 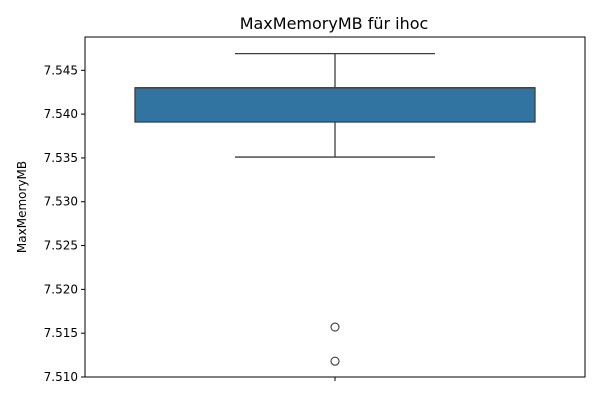 I want to click on y-tick-label: 7.545, so click(x=61, y=70).